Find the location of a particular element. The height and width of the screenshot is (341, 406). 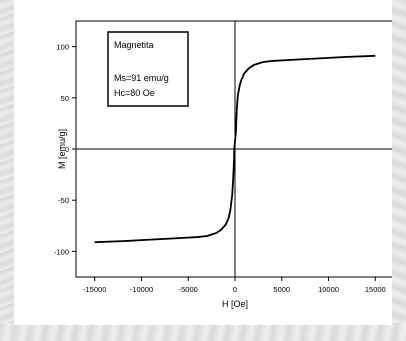

y-tick-label: 0 is located at coordinates (67, 149).